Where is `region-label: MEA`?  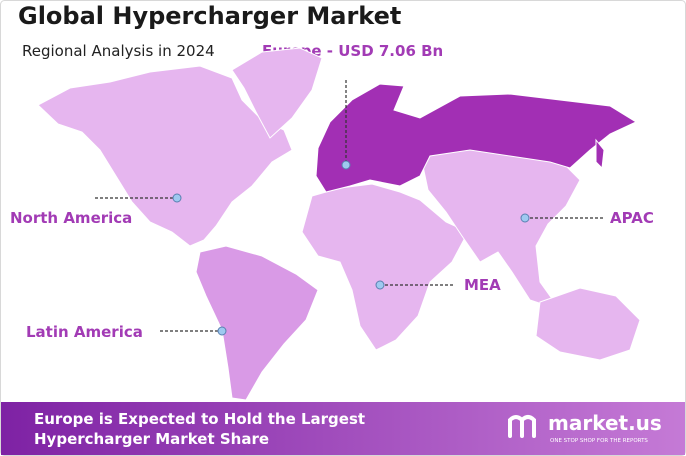
region-label: MEA is located at coordinates (482, 285).